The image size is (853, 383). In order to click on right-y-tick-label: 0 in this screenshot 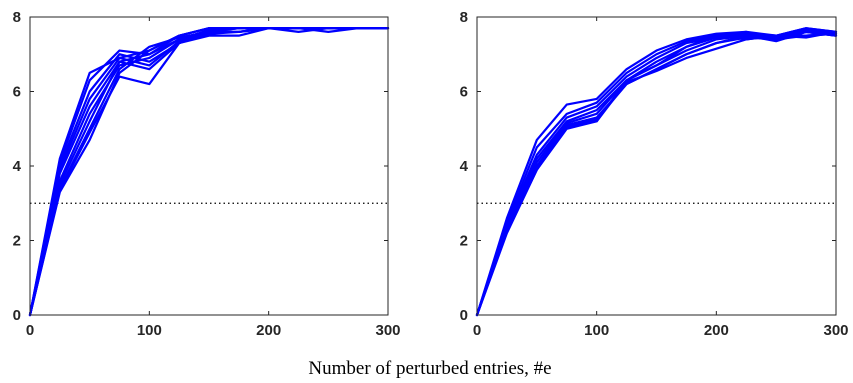, I will do `click(464, 315)`.